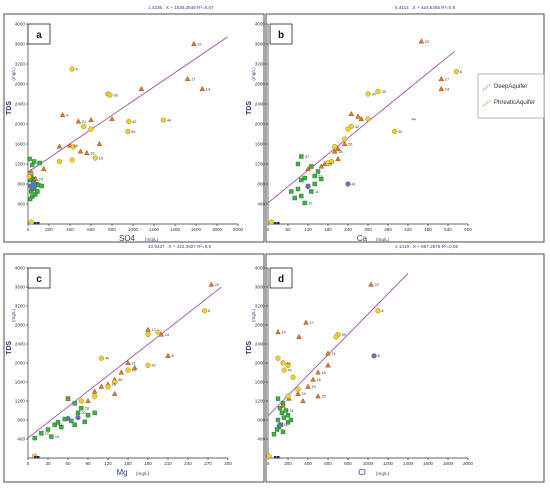 This screenshot has height=490, width=550. I want to click on x-tick-label: 0, so click(28, 229).